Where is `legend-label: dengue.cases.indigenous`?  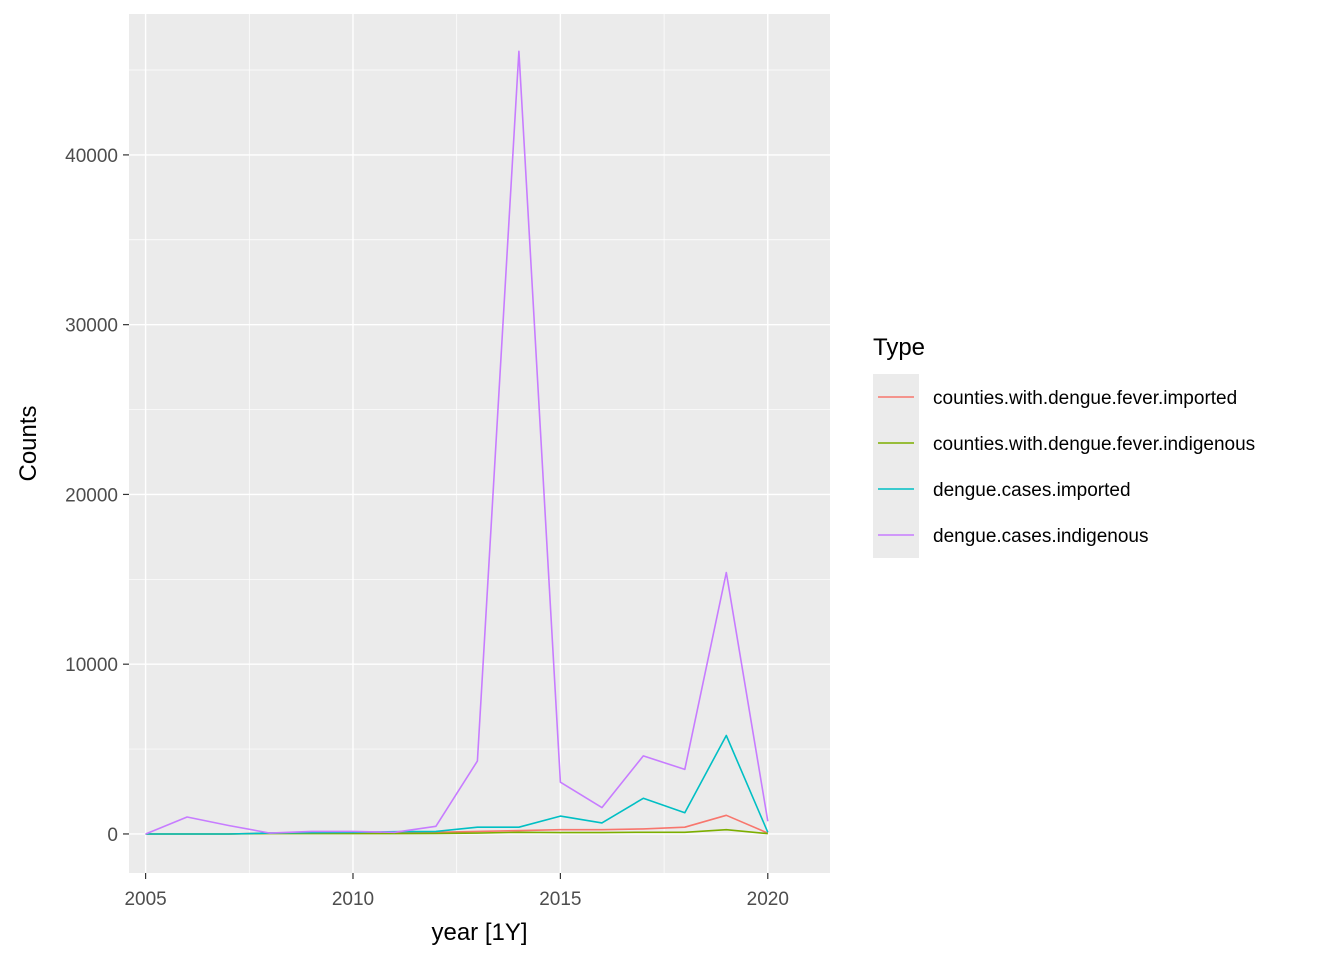
legend-label: dengue.cases.indigenous is located at coordinates (1041, 536).